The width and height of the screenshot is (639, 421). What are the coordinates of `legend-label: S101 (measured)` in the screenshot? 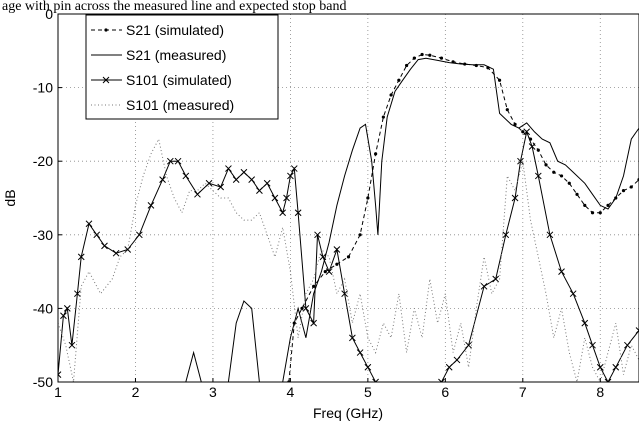 It's located at (180, 105).